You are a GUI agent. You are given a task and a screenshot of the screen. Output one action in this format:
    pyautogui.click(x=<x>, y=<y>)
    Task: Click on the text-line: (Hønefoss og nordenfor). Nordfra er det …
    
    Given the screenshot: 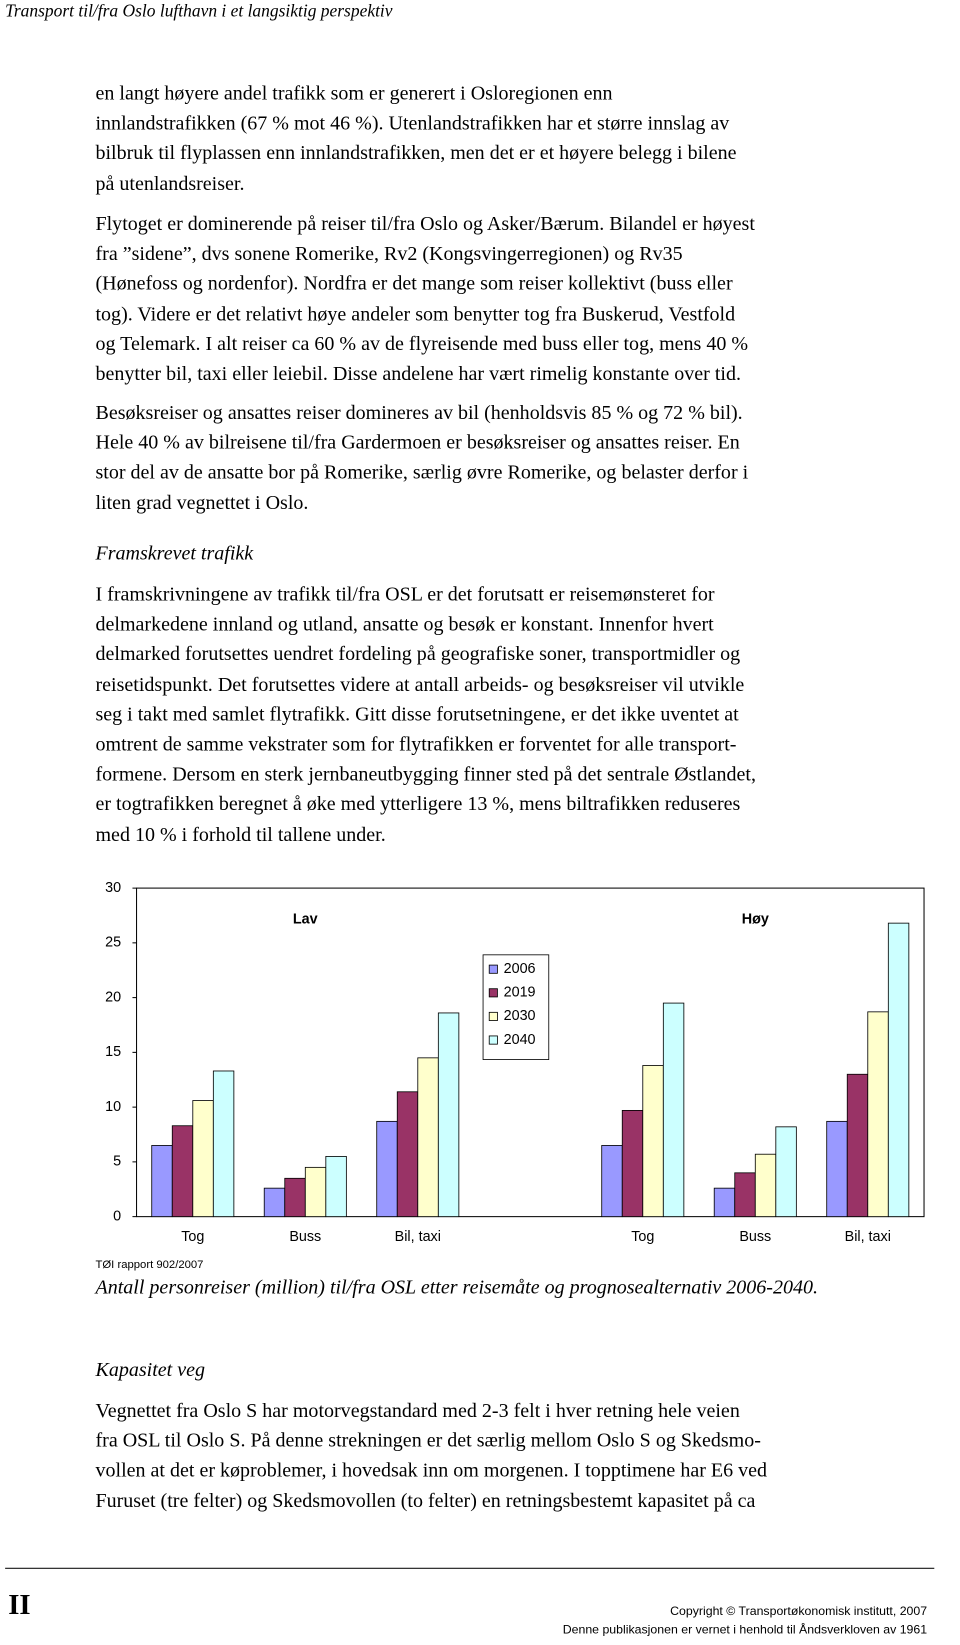 What is the action you would take?
    pyautogui.click(x=414, y=284)
    